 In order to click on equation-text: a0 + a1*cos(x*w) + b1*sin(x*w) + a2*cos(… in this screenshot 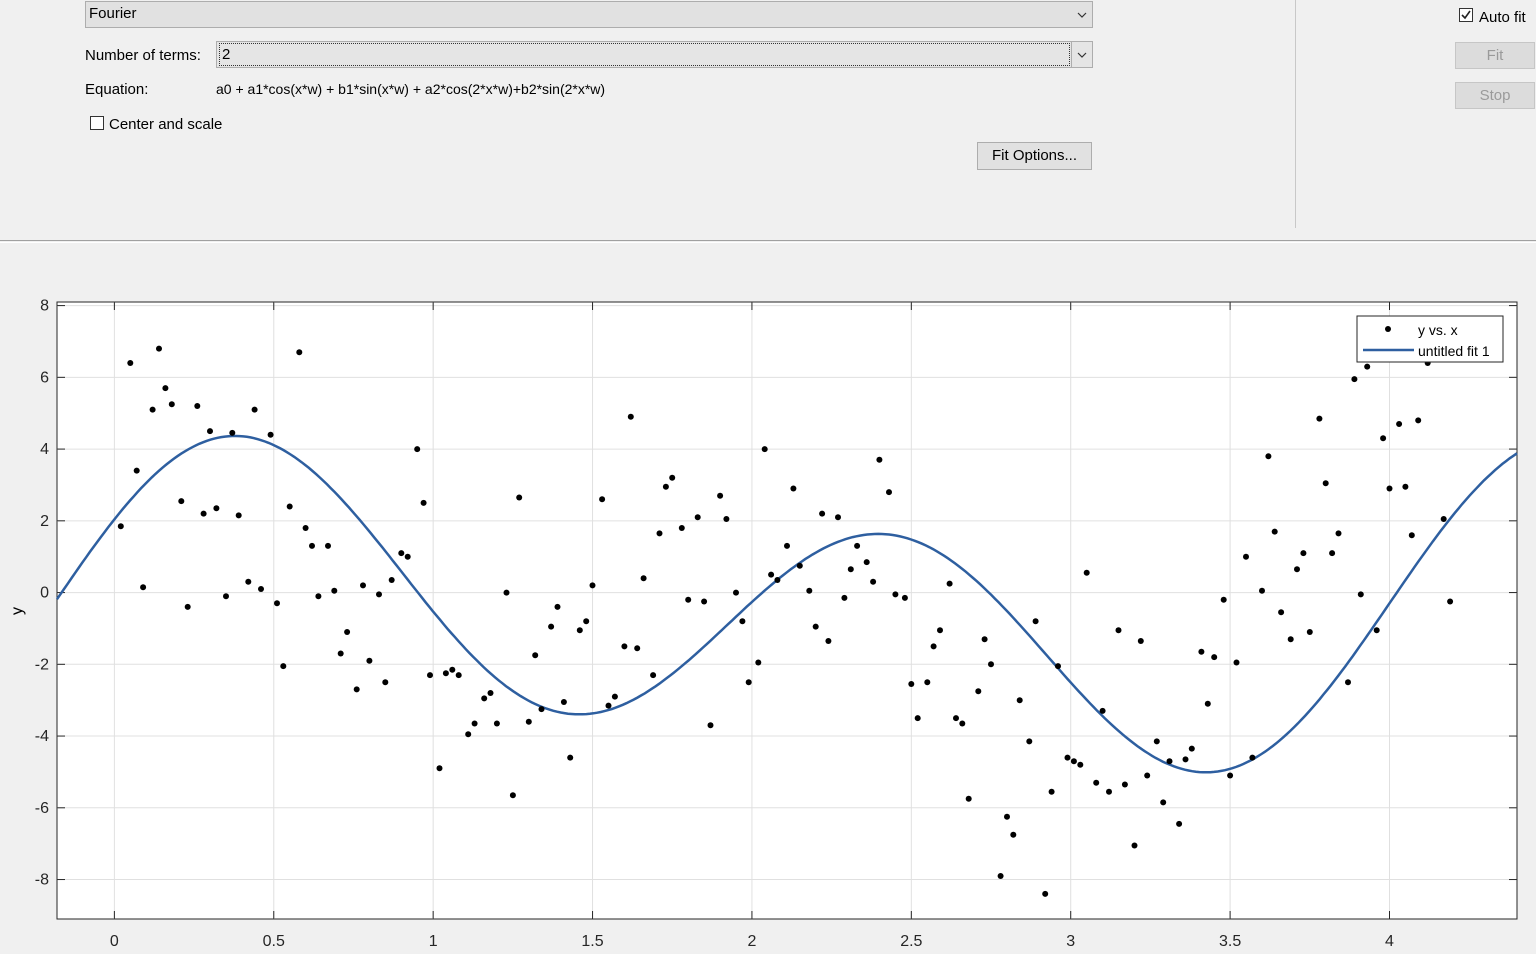, I will do `click(411, 89)`.